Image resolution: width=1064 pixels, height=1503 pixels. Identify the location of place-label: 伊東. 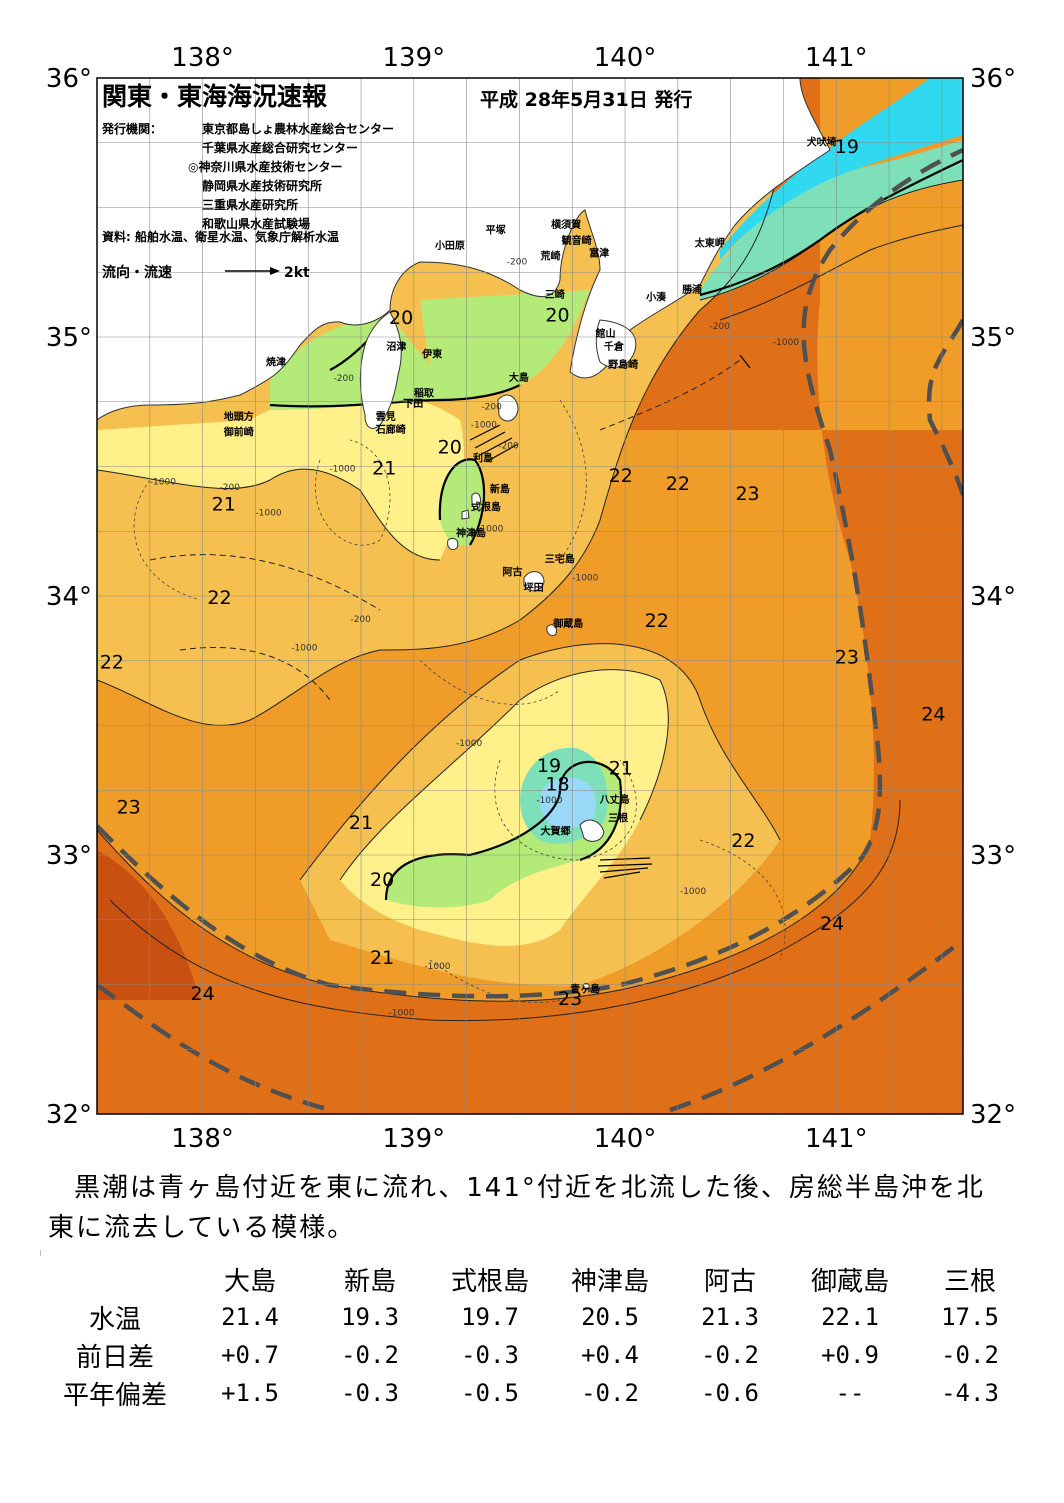
(431, 354).